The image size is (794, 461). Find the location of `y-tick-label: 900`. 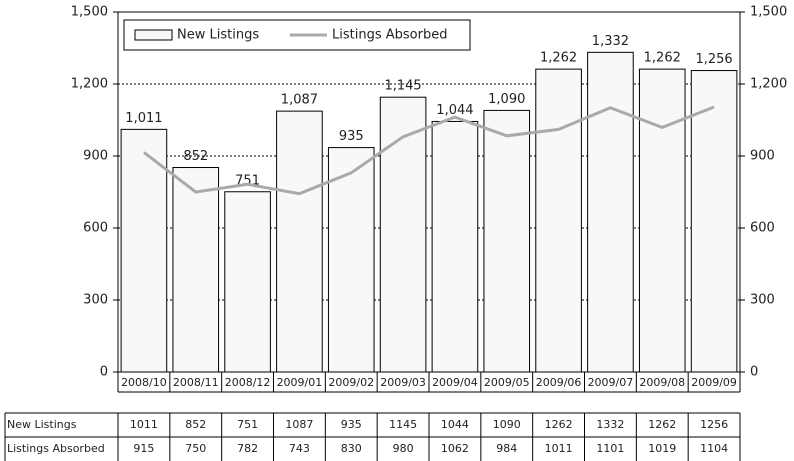

y-tick-label: 900 is located at coordinates (95, 156).